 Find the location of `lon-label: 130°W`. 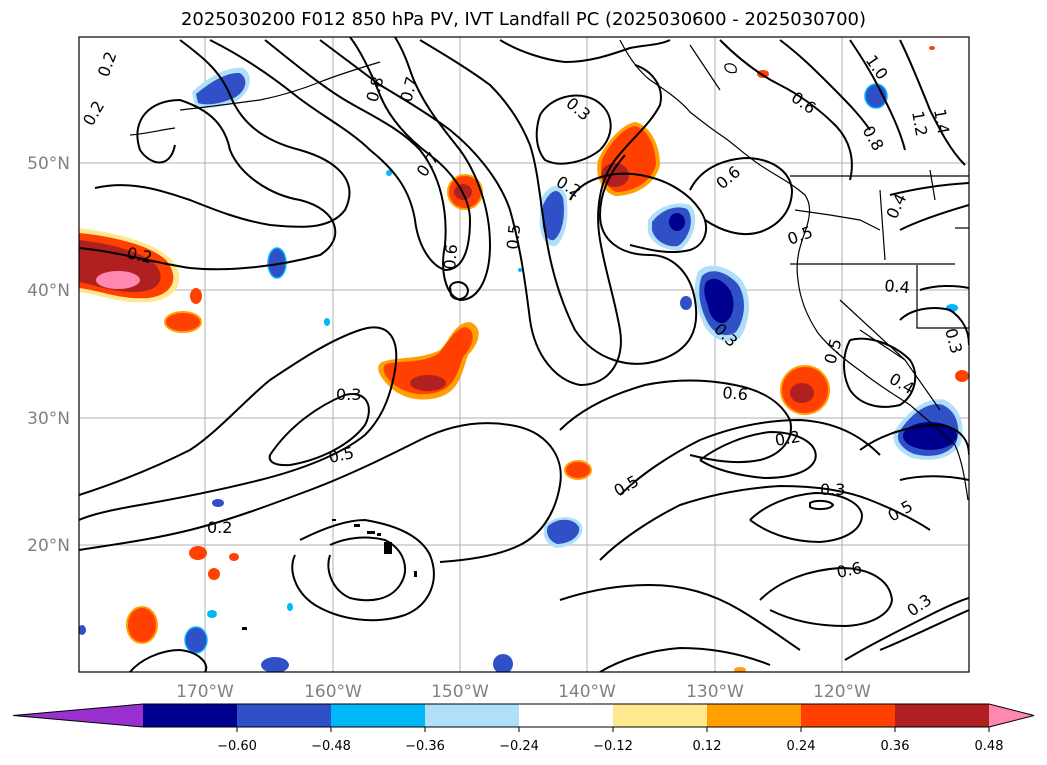

lon-label: 130°W is located at coordinates (715, 692).